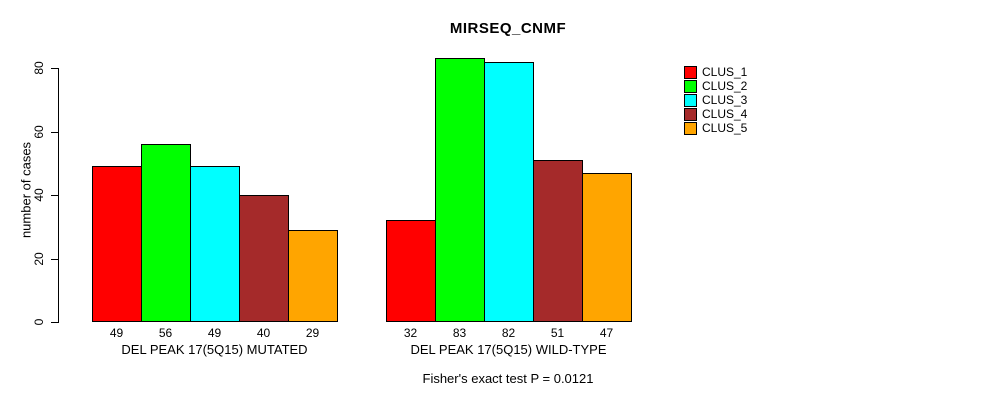  Describe the element at coordinates (39, 322) in the screenshot. I see `y-axis-tick-label: 0` at that location.